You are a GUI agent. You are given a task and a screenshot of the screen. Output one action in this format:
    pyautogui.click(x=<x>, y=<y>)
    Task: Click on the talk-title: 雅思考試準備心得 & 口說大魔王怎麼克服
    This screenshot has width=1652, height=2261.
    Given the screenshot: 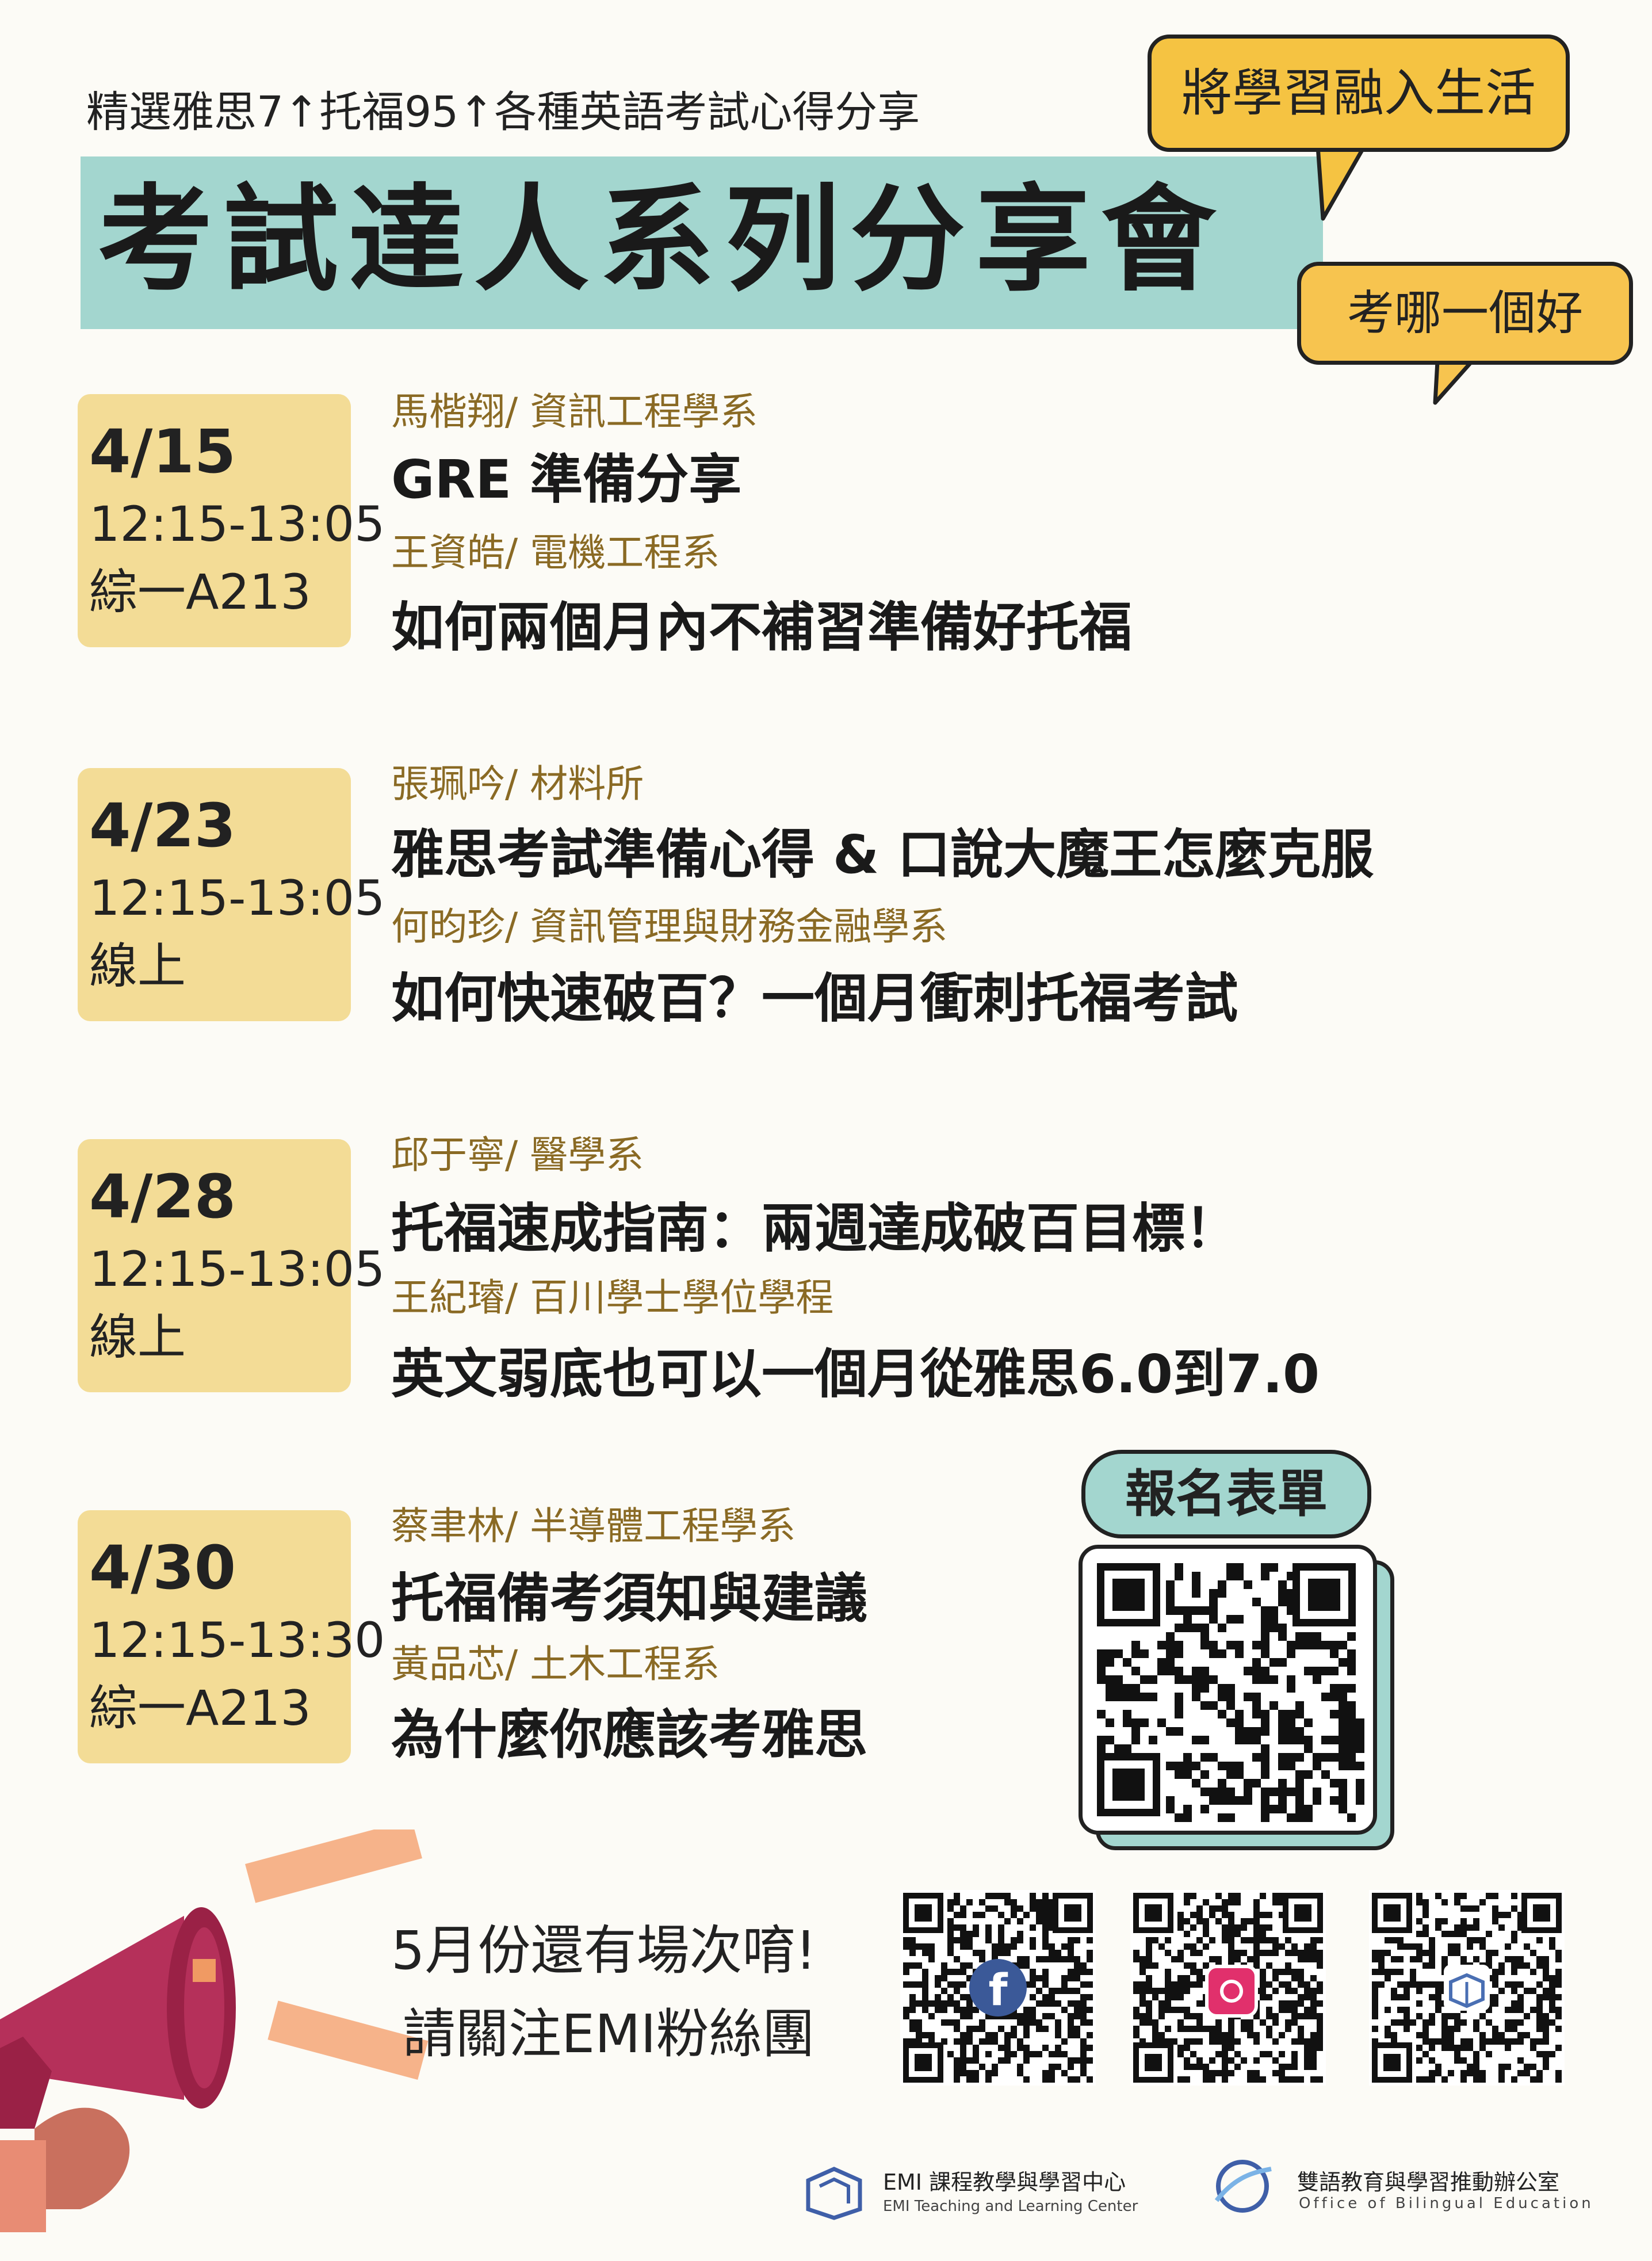 What is the action you would take?
    pyautogui.click(x=882, y=854)
    